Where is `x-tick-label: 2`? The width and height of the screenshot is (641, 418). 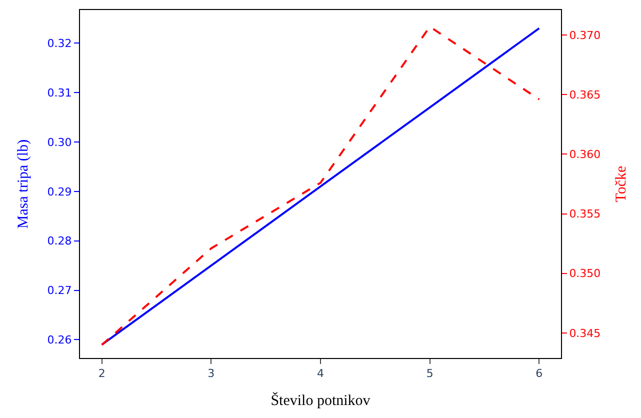
x-tick-label: 2 is located at coordinates (102, 373).